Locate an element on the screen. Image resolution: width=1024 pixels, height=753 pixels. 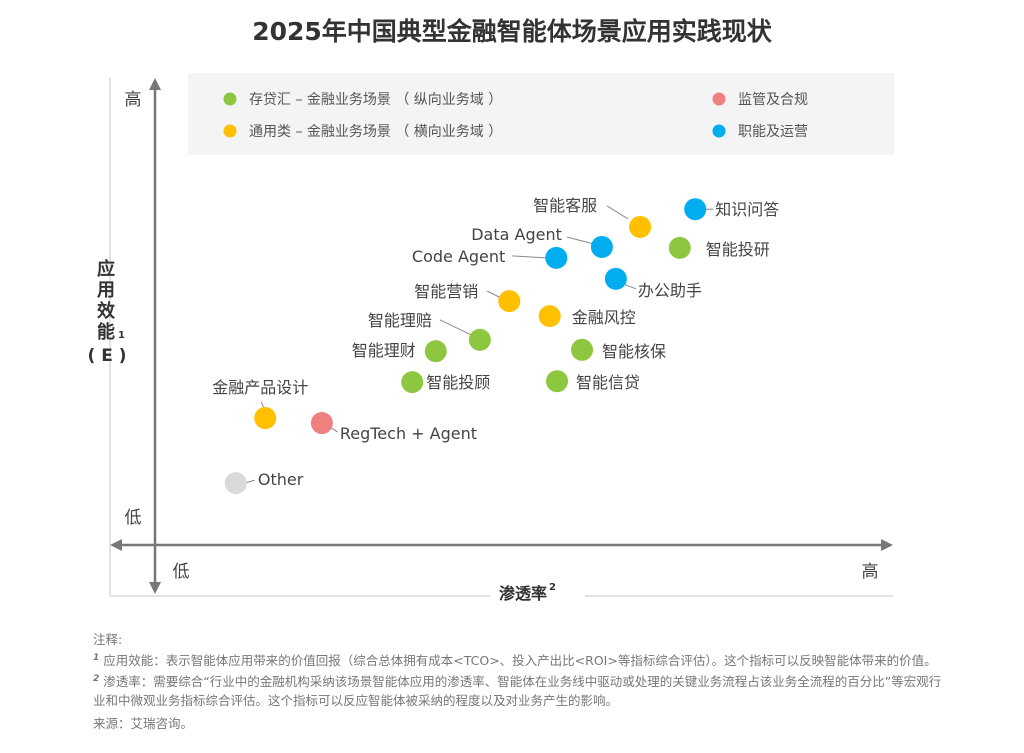
data-label: 智能投顾 is located at coordinates (458, 382).